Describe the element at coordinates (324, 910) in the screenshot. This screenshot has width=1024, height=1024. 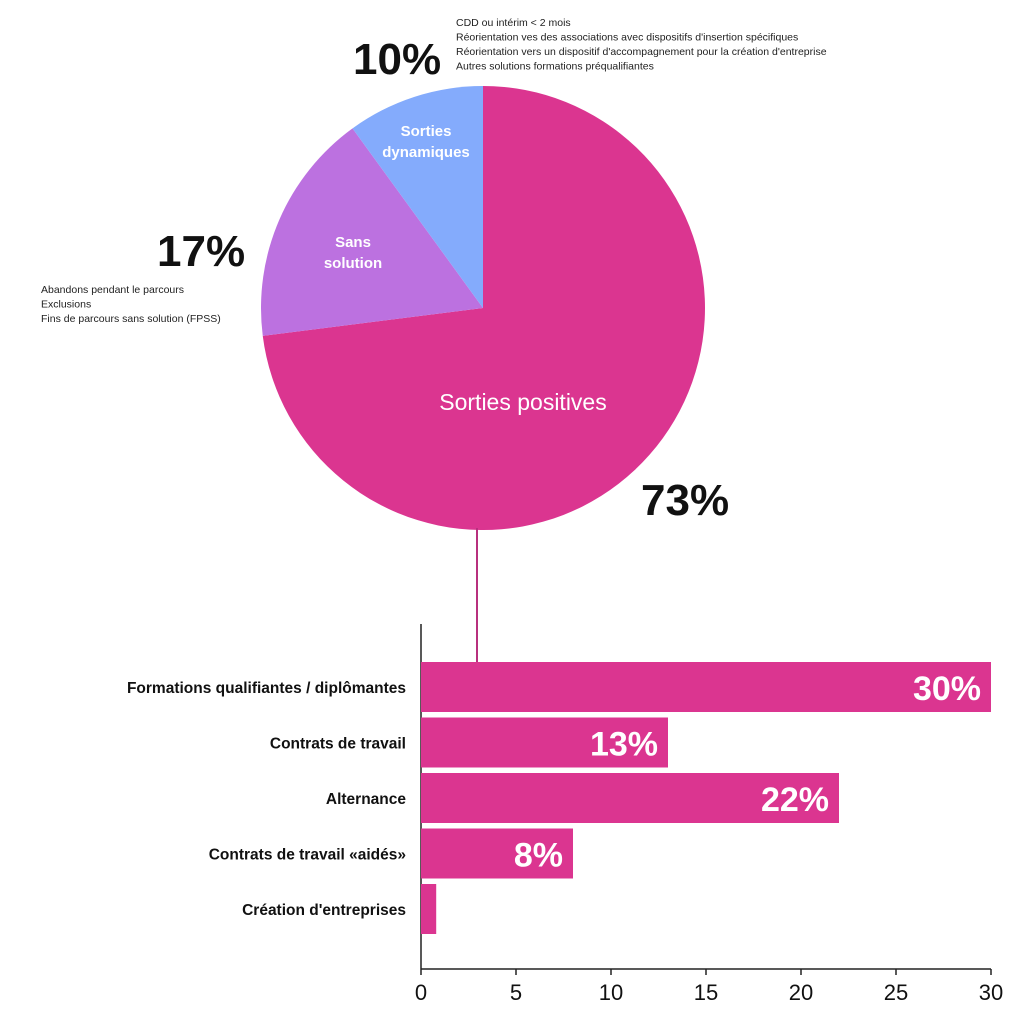
I see `category-label: Création d'entreprises` at that location.